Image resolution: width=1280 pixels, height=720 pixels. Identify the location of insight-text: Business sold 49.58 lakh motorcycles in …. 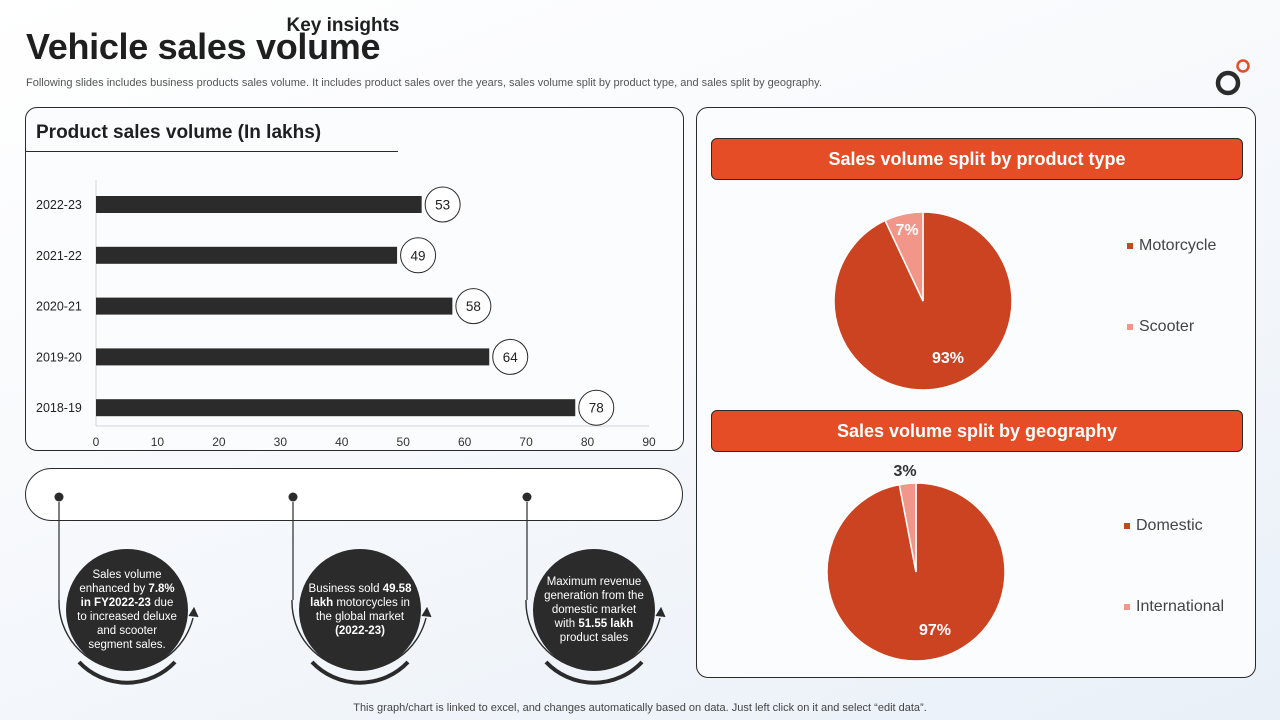
(360, 610).